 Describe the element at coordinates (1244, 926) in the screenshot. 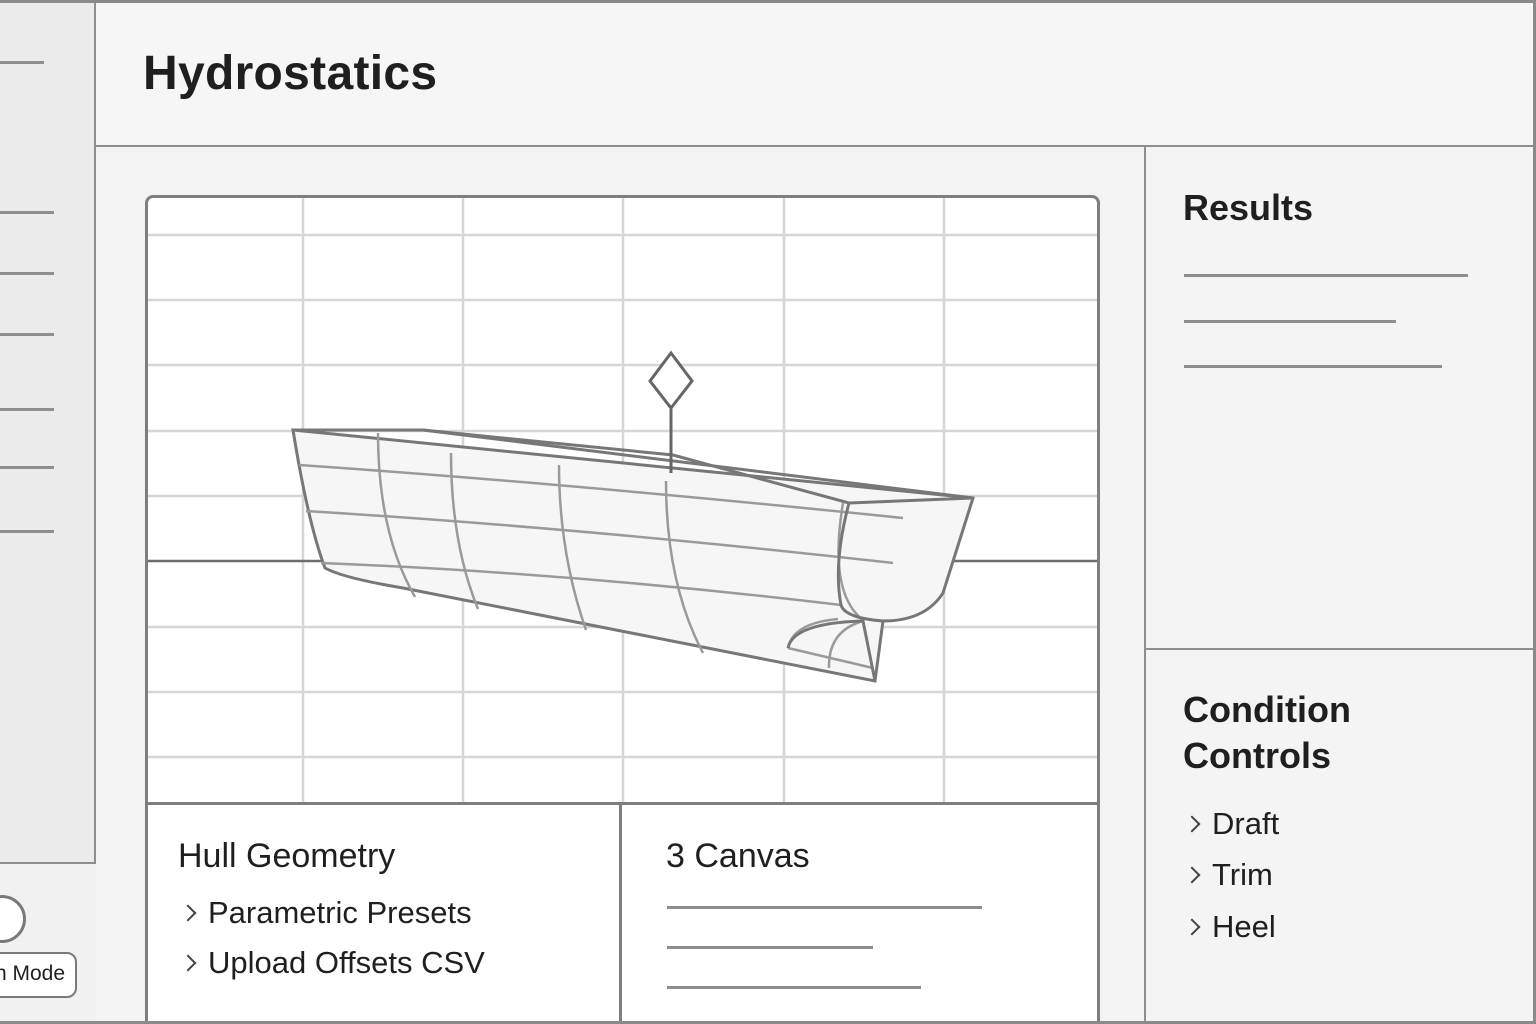

I see `heel-label: Heel` at that location.